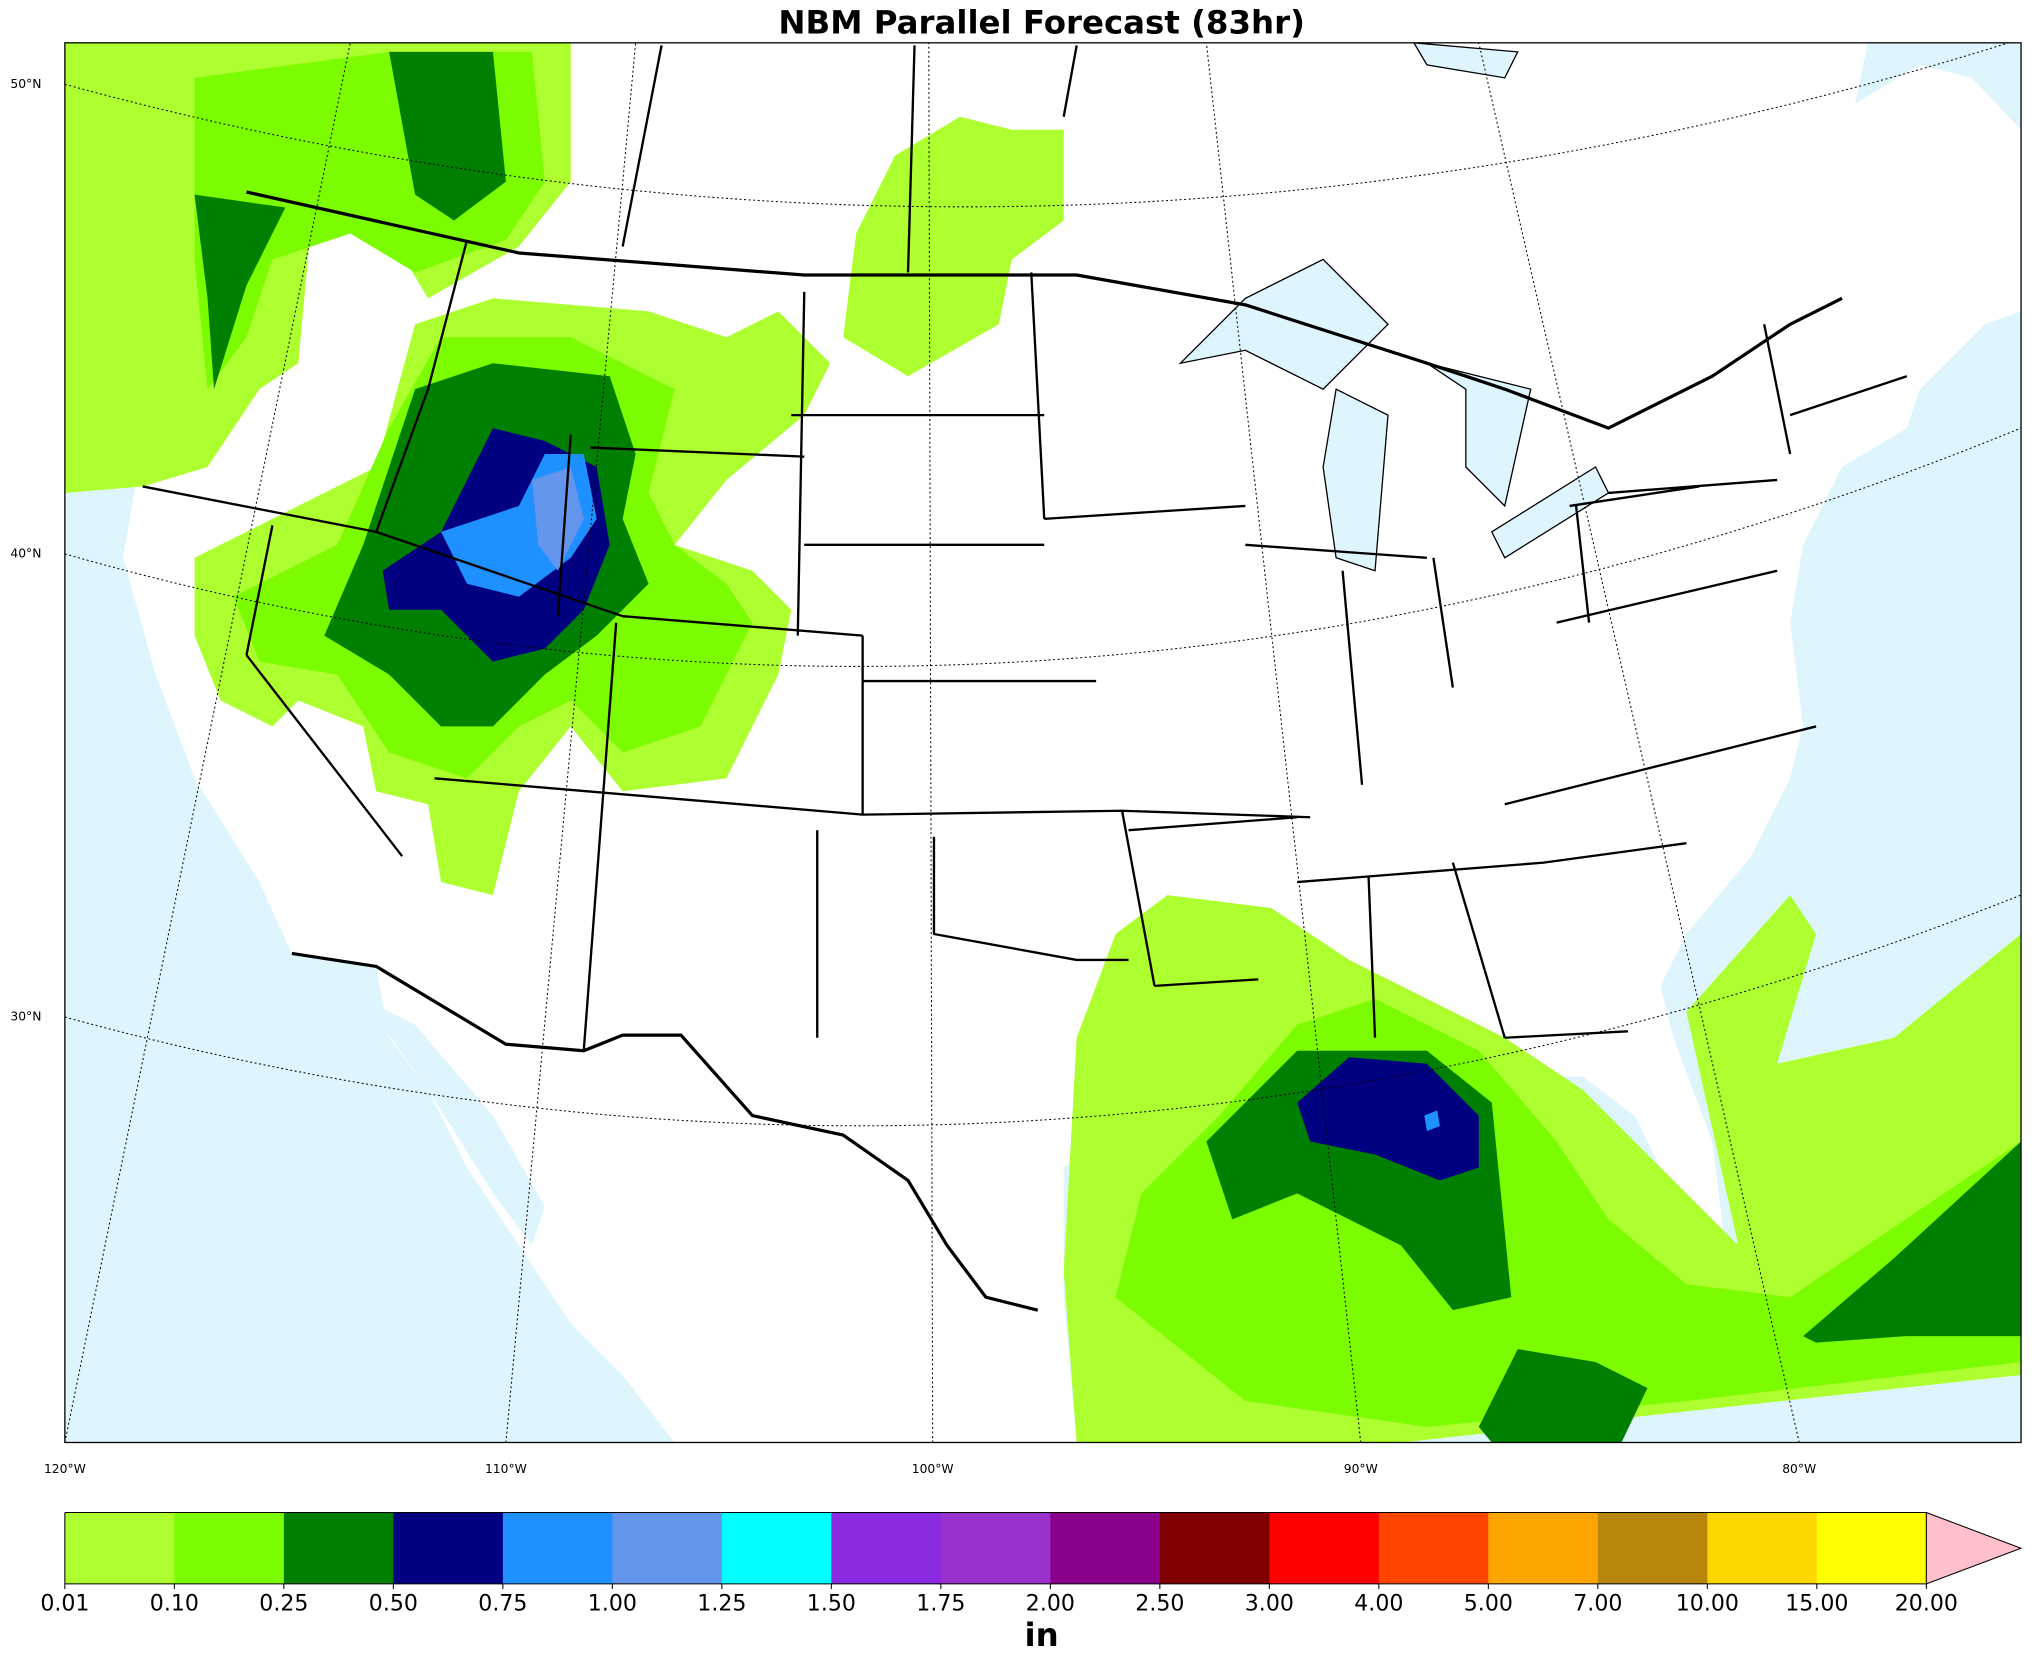 Image resolution: width=2034 pixels, height=1666 pixels. I want to click on colorbar-tick-label: 0.01, so click(64, 1604).